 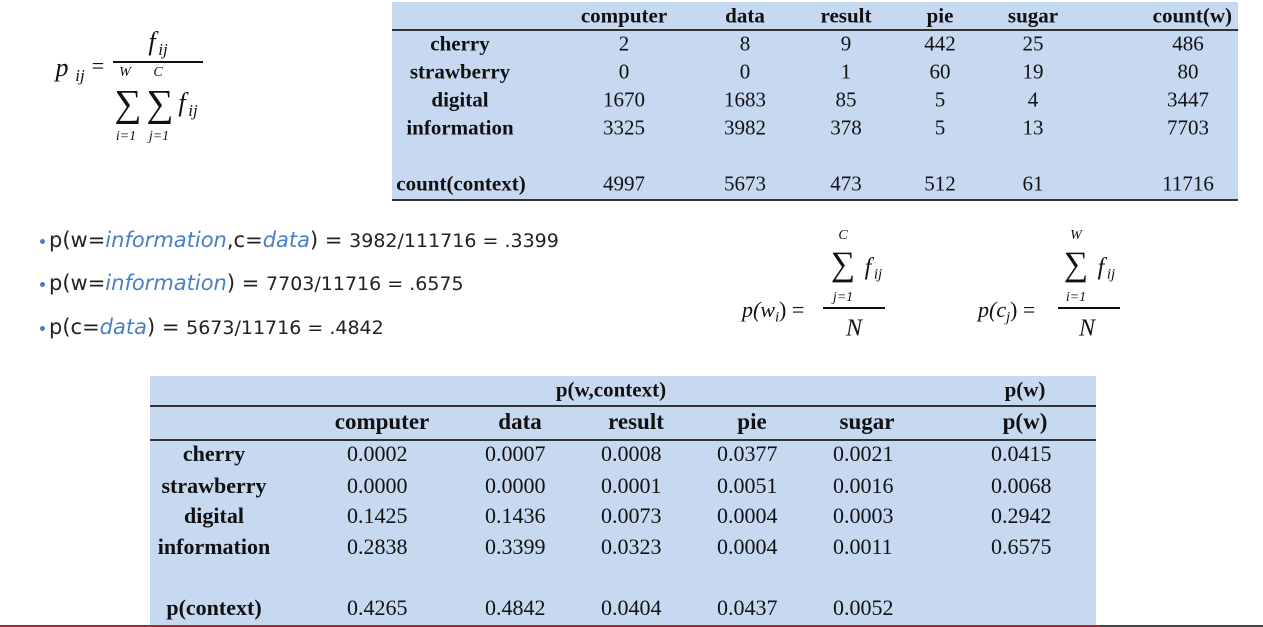 What do you see at coordinates (846, 71) in the screenshot?
I see `cell: 1` at bounding box center [846, 71].